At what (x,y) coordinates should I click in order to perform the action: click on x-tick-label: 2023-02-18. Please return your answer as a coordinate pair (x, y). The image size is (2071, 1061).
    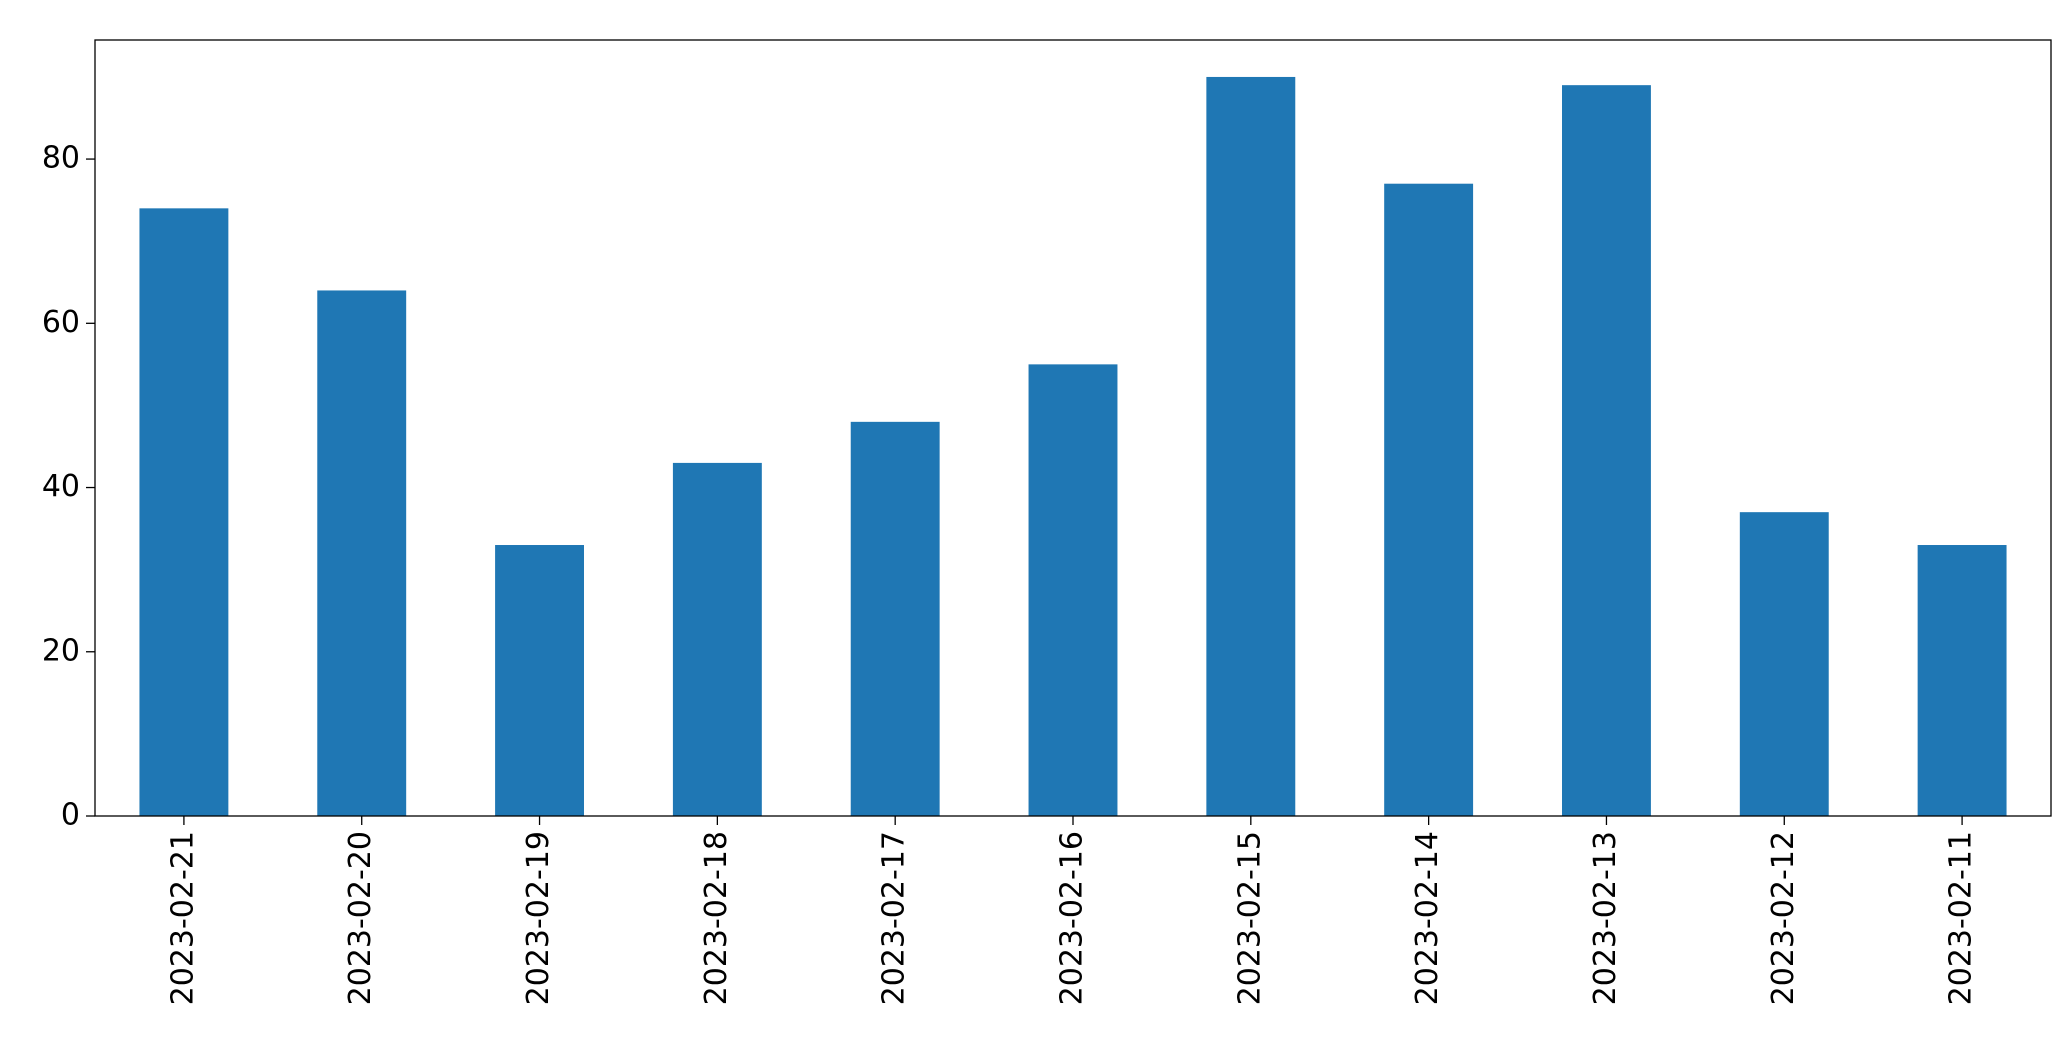
    Looking at the image, I should click on (716, 918).